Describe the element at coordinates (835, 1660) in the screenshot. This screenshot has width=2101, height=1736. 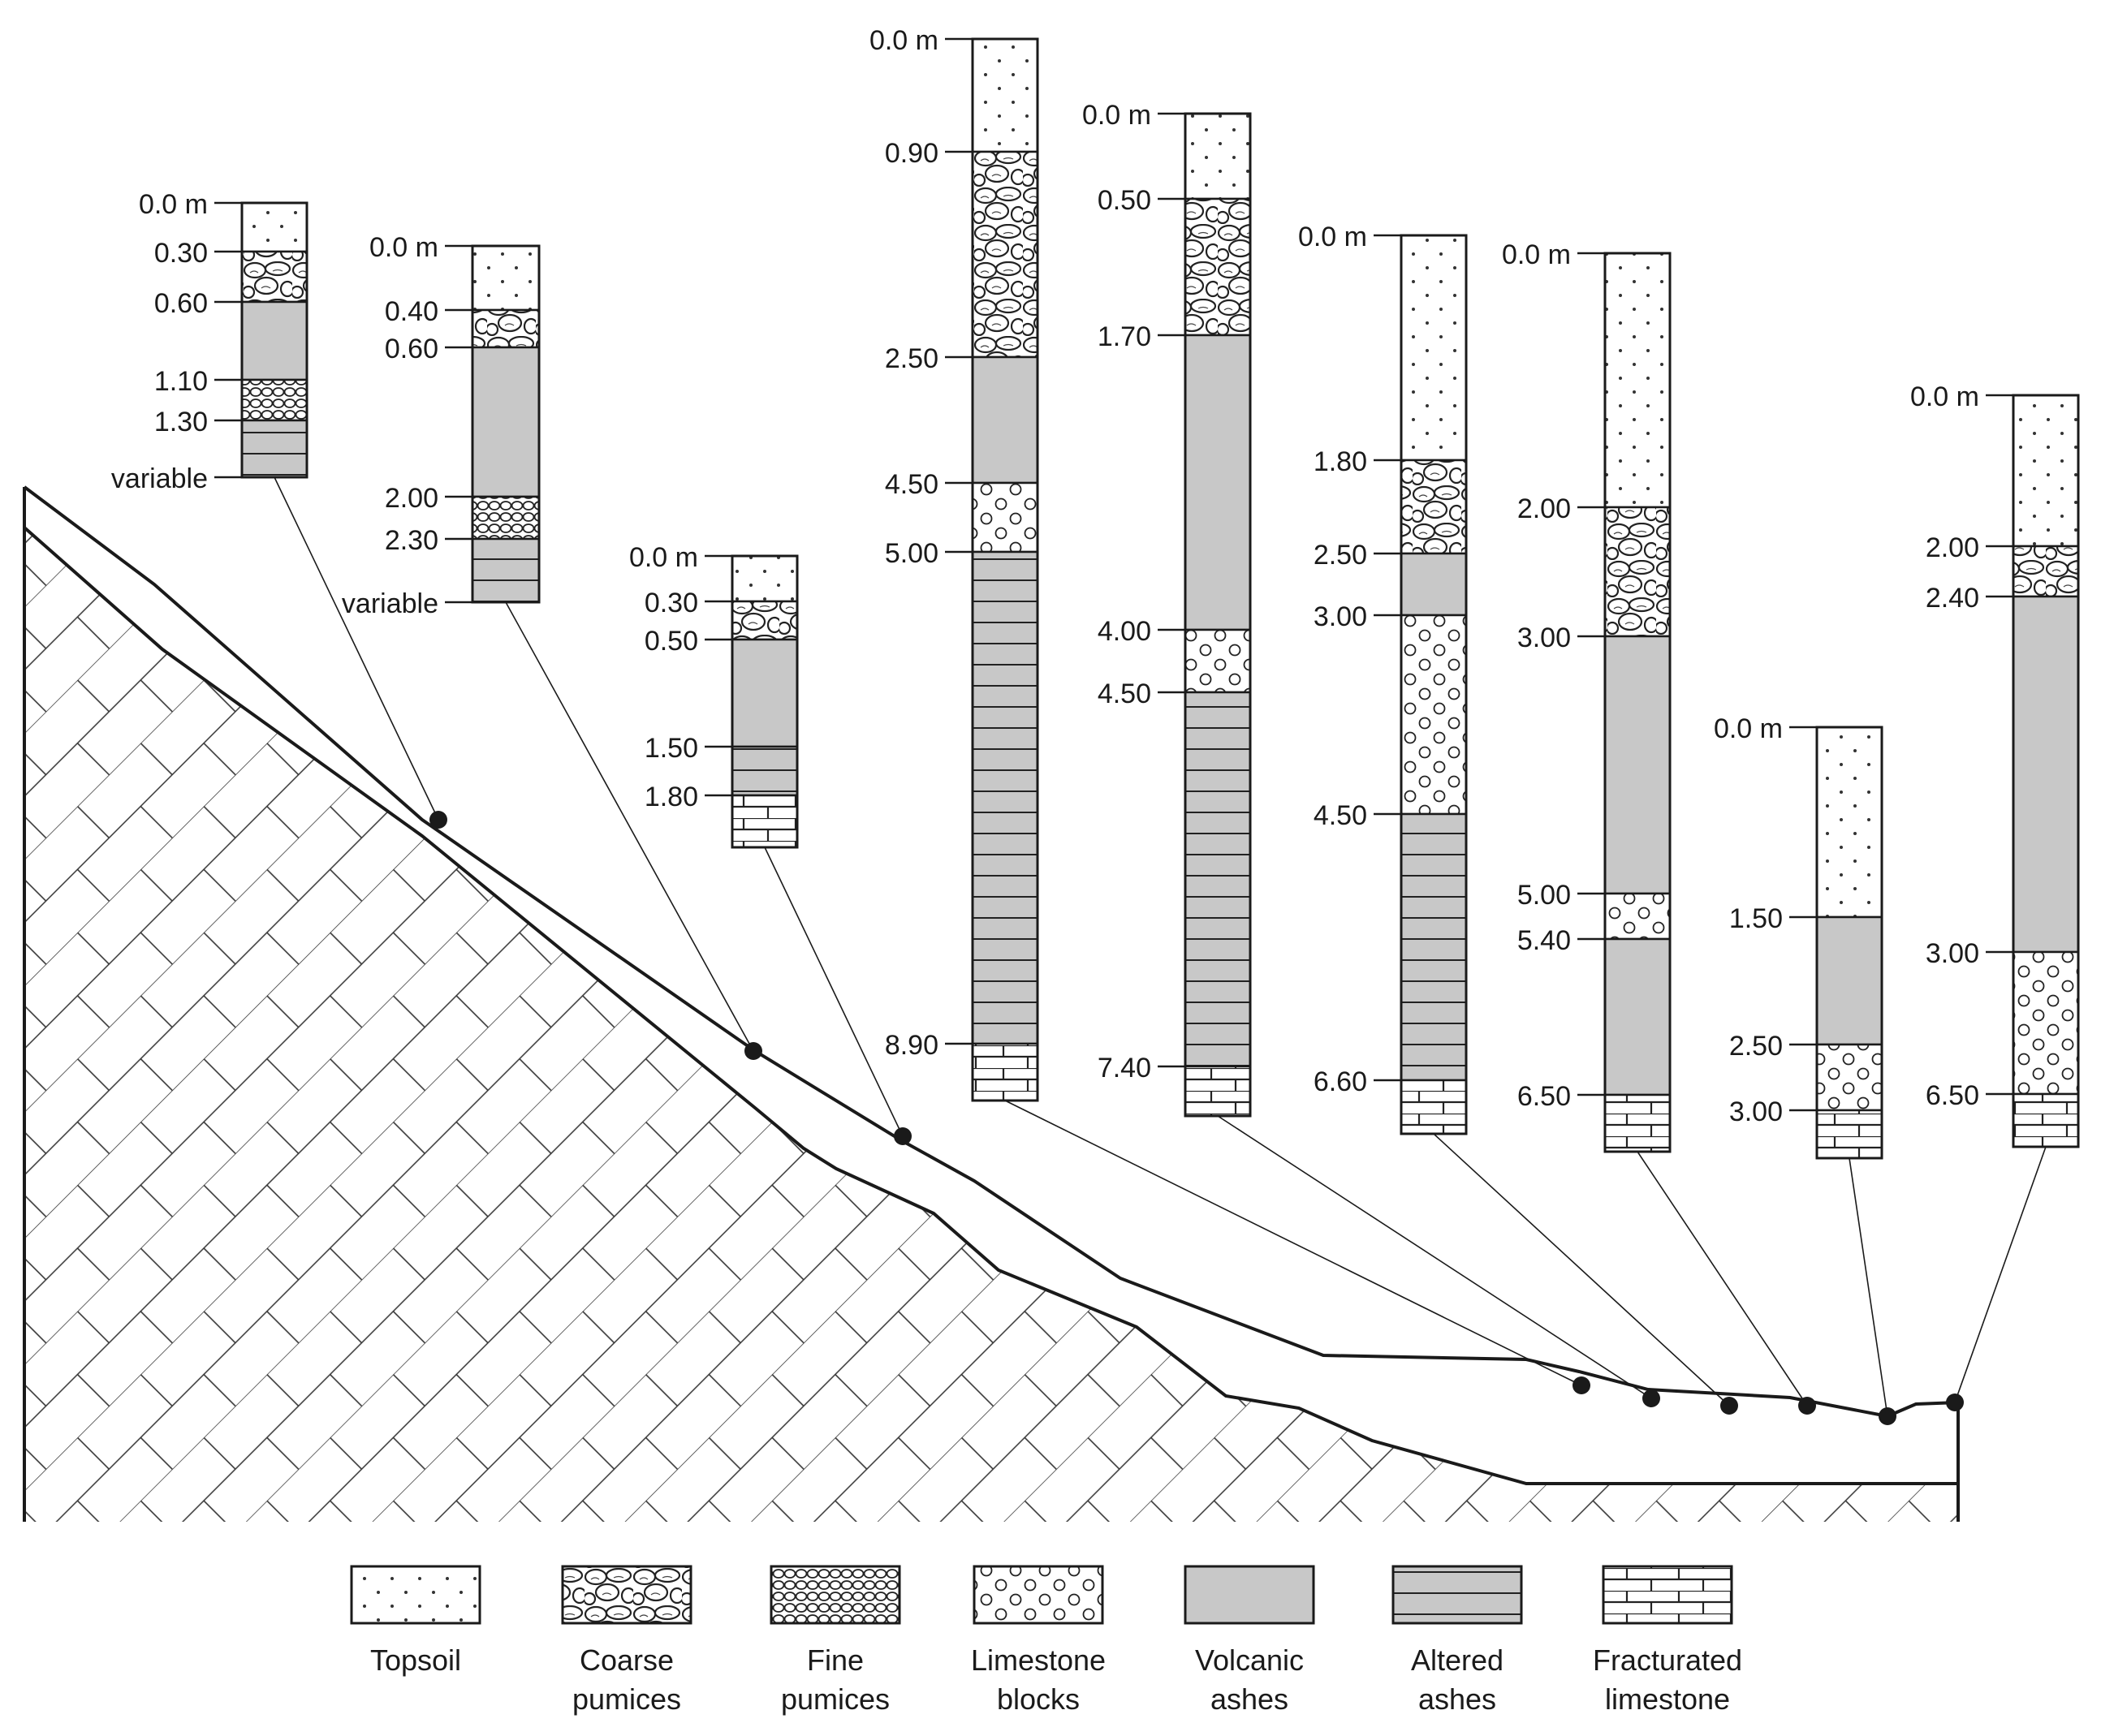
I see `legend-label: Fine` at that location.